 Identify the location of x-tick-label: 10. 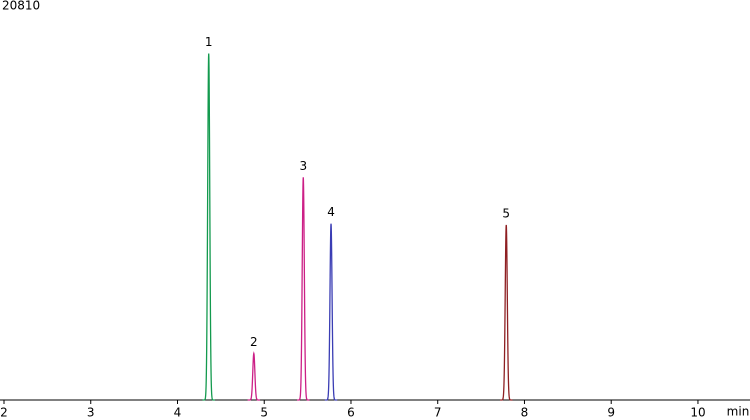
(697, 413).